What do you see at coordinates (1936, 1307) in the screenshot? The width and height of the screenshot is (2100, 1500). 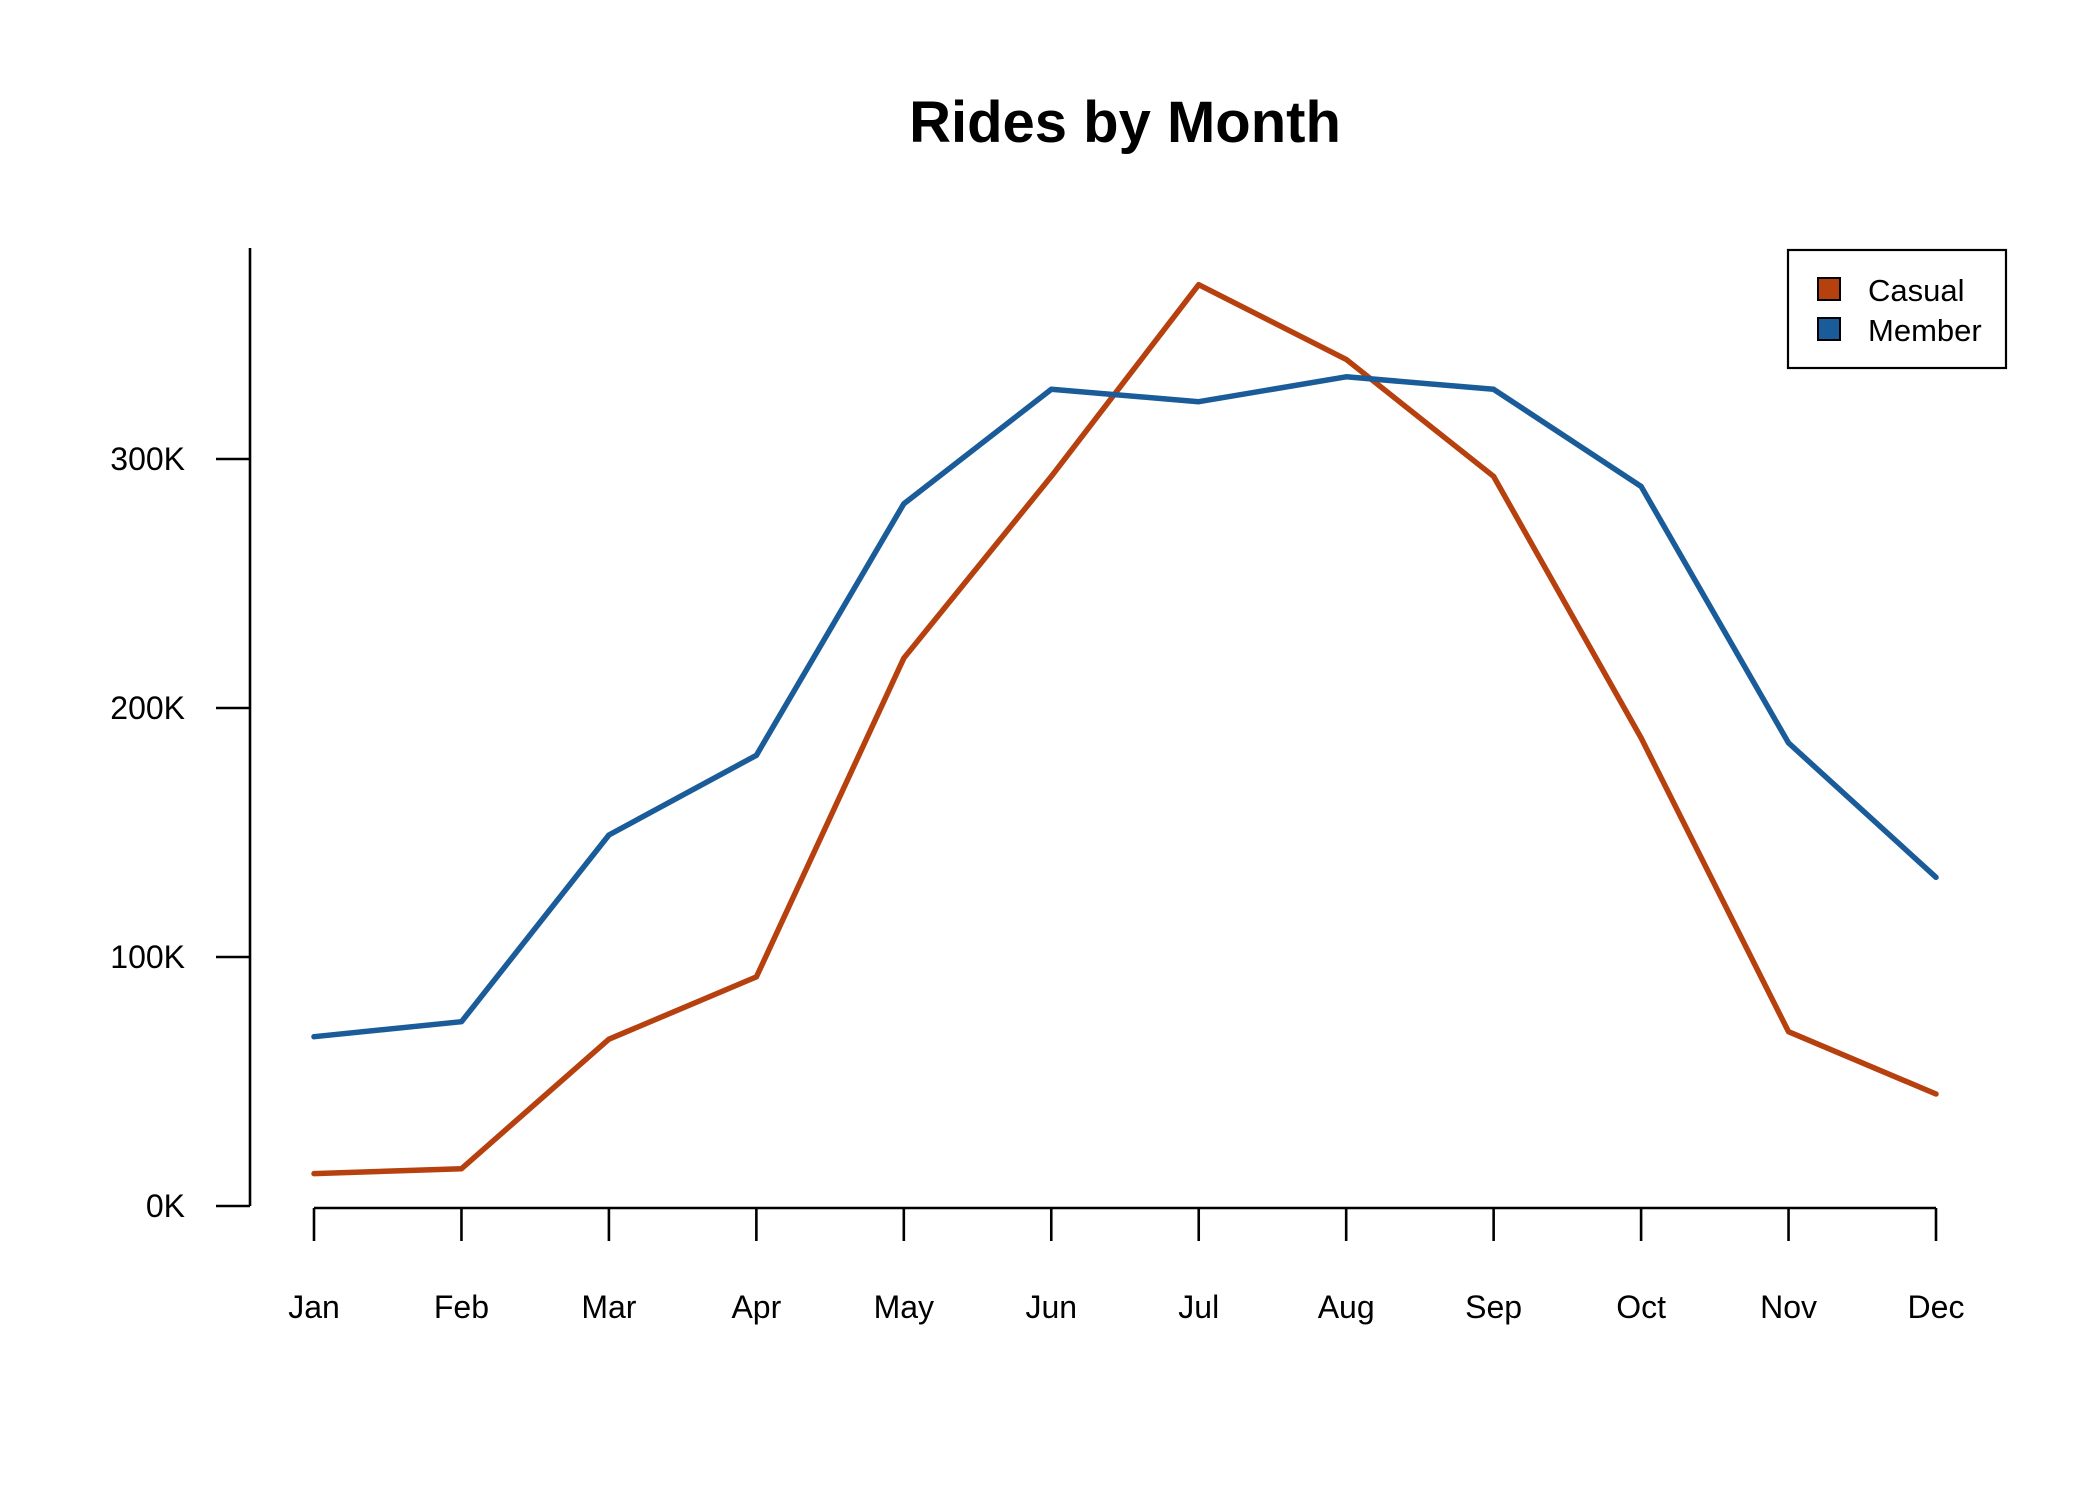 I see `x-tick-label: Dec` at bounding box center [1936, 1307].